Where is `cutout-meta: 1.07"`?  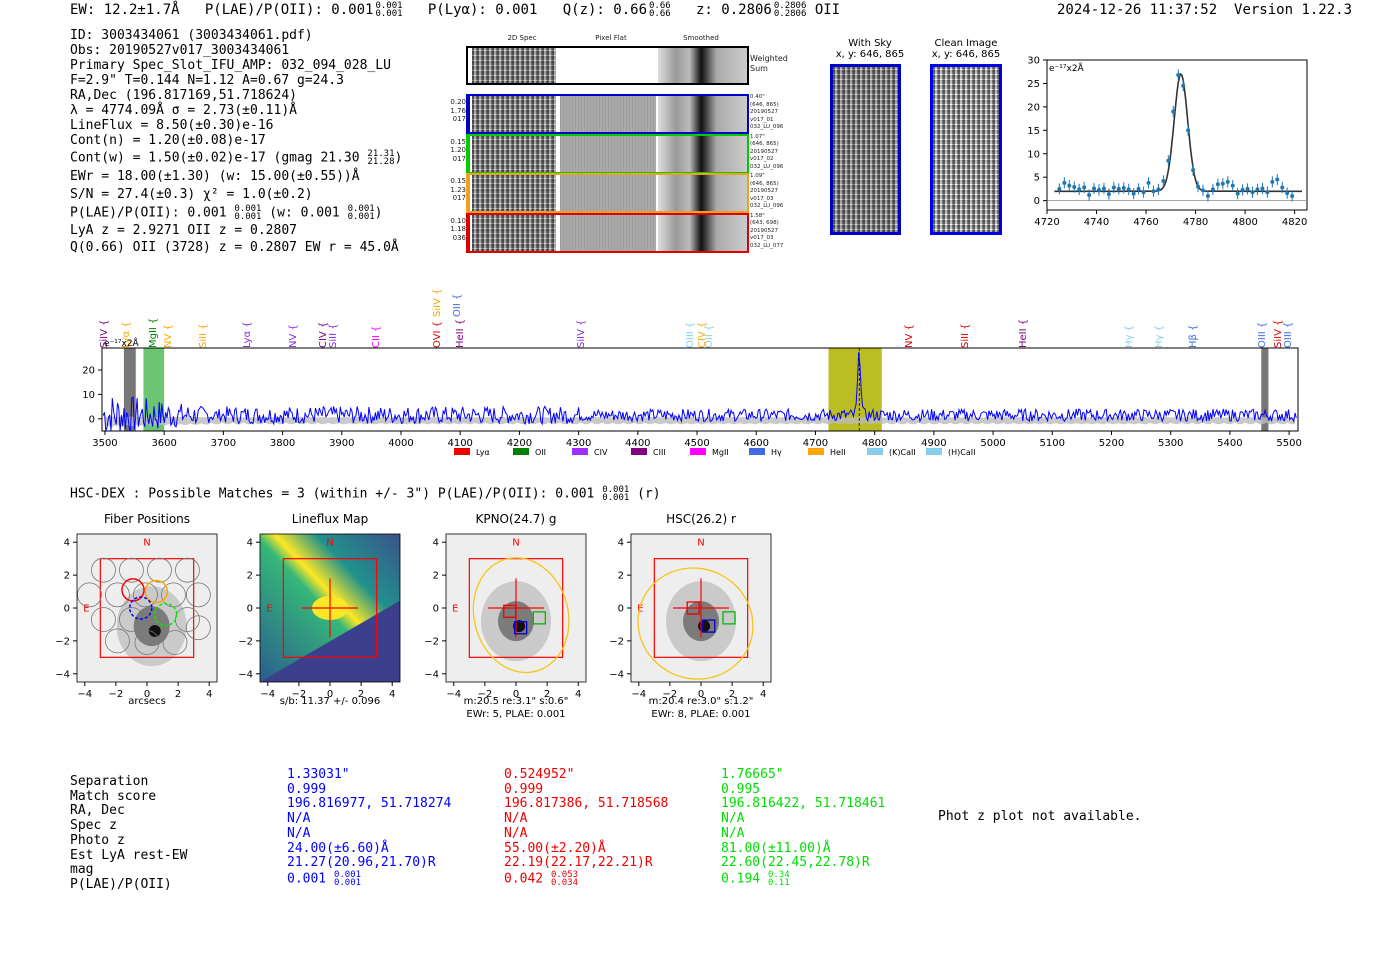
cutout-meta: 1.07" is located at coordinates (757, 136).